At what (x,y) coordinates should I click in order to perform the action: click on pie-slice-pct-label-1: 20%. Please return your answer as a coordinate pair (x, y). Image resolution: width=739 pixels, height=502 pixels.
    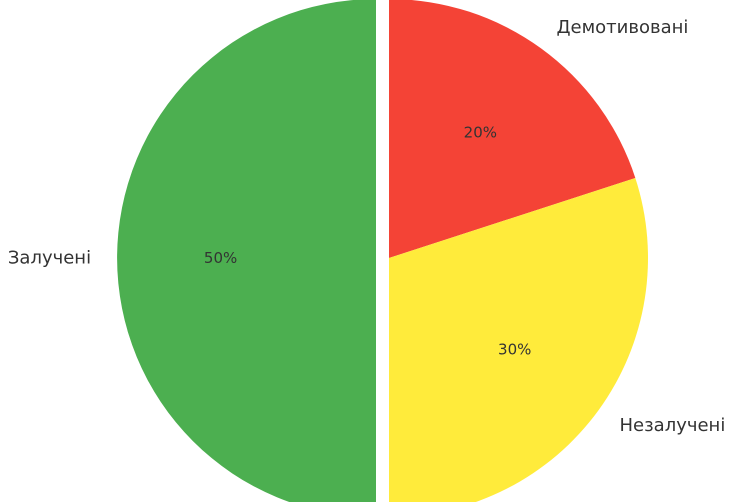
    Looking at the image, I should click on (480, 132).